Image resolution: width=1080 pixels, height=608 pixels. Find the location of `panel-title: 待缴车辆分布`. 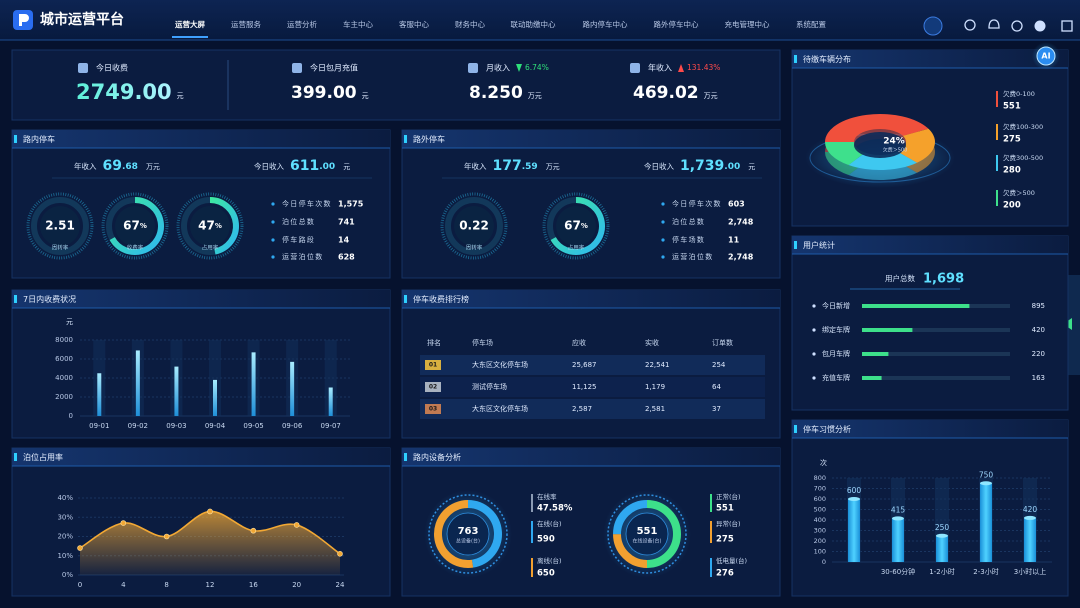

panel-title: 待缴车辆分布 is located at coordinates (827, 59).